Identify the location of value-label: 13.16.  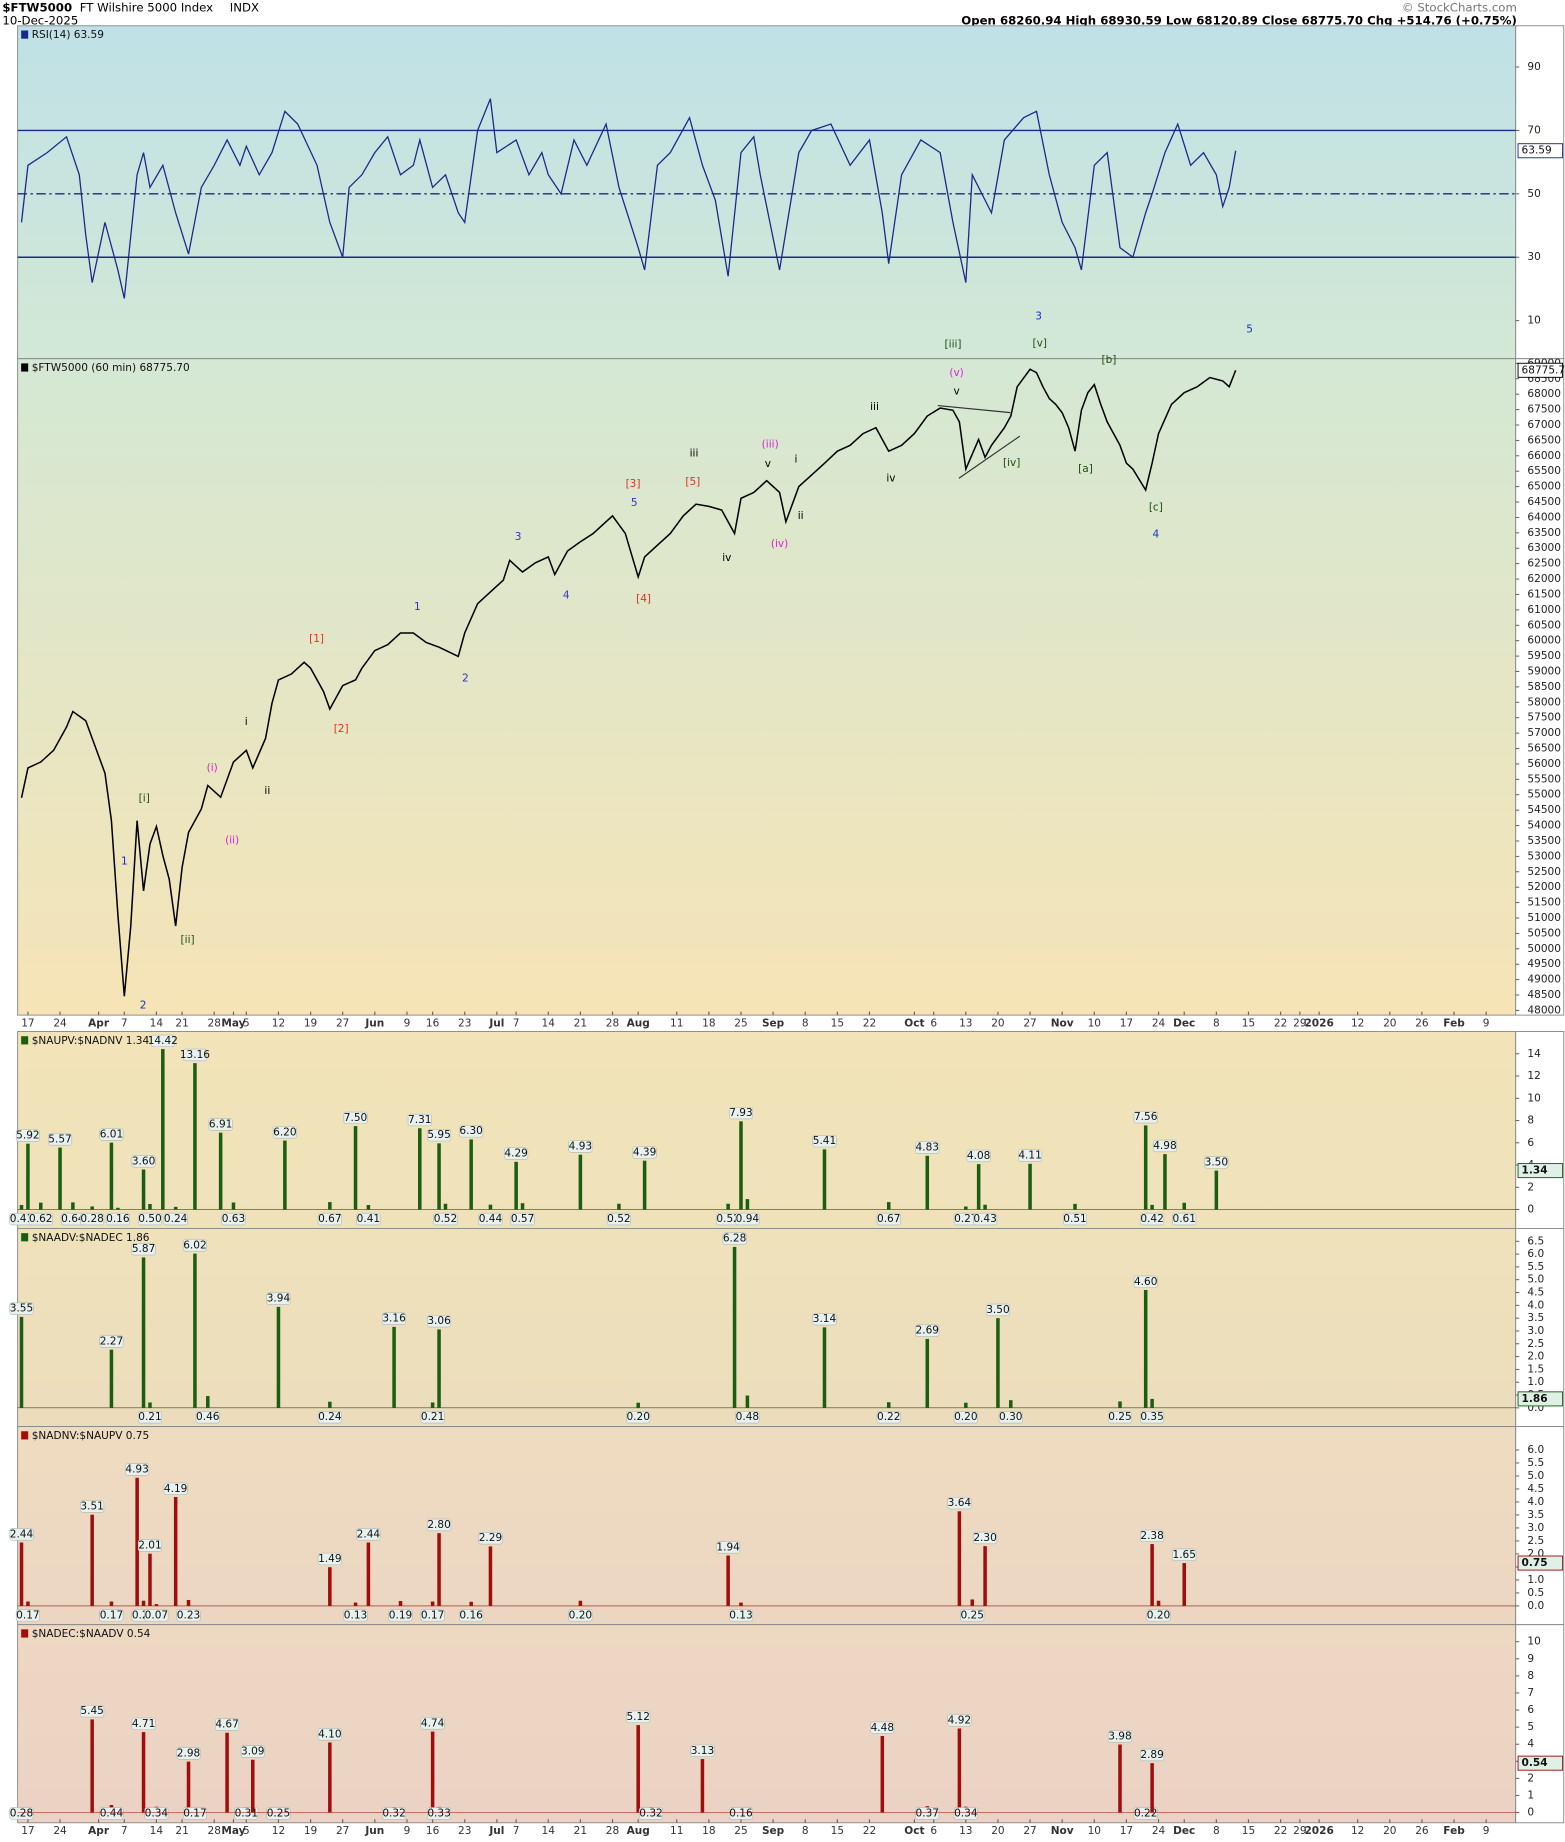
(195, 1055).